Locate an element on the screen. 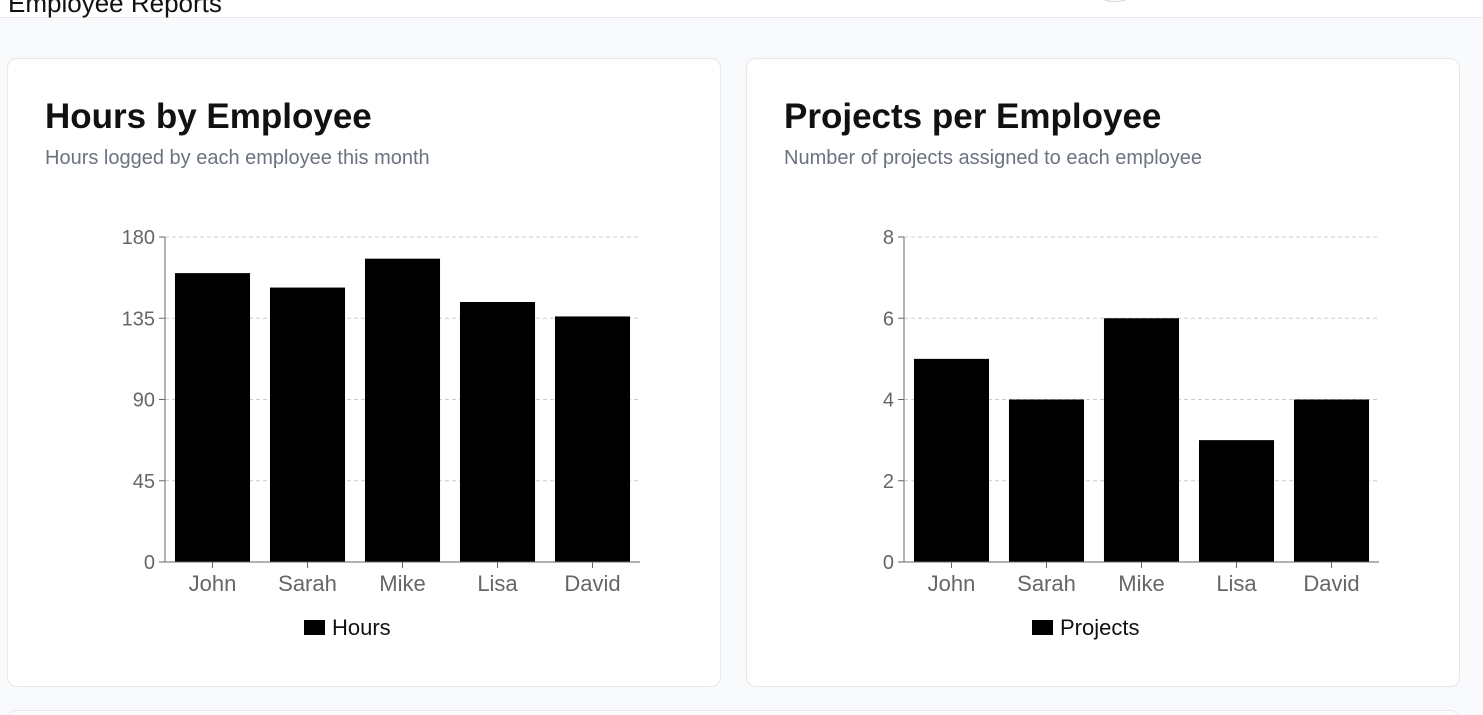 The height and width of the screenshot is (715, 1483). avatar is located at coordinates (1115, 1).